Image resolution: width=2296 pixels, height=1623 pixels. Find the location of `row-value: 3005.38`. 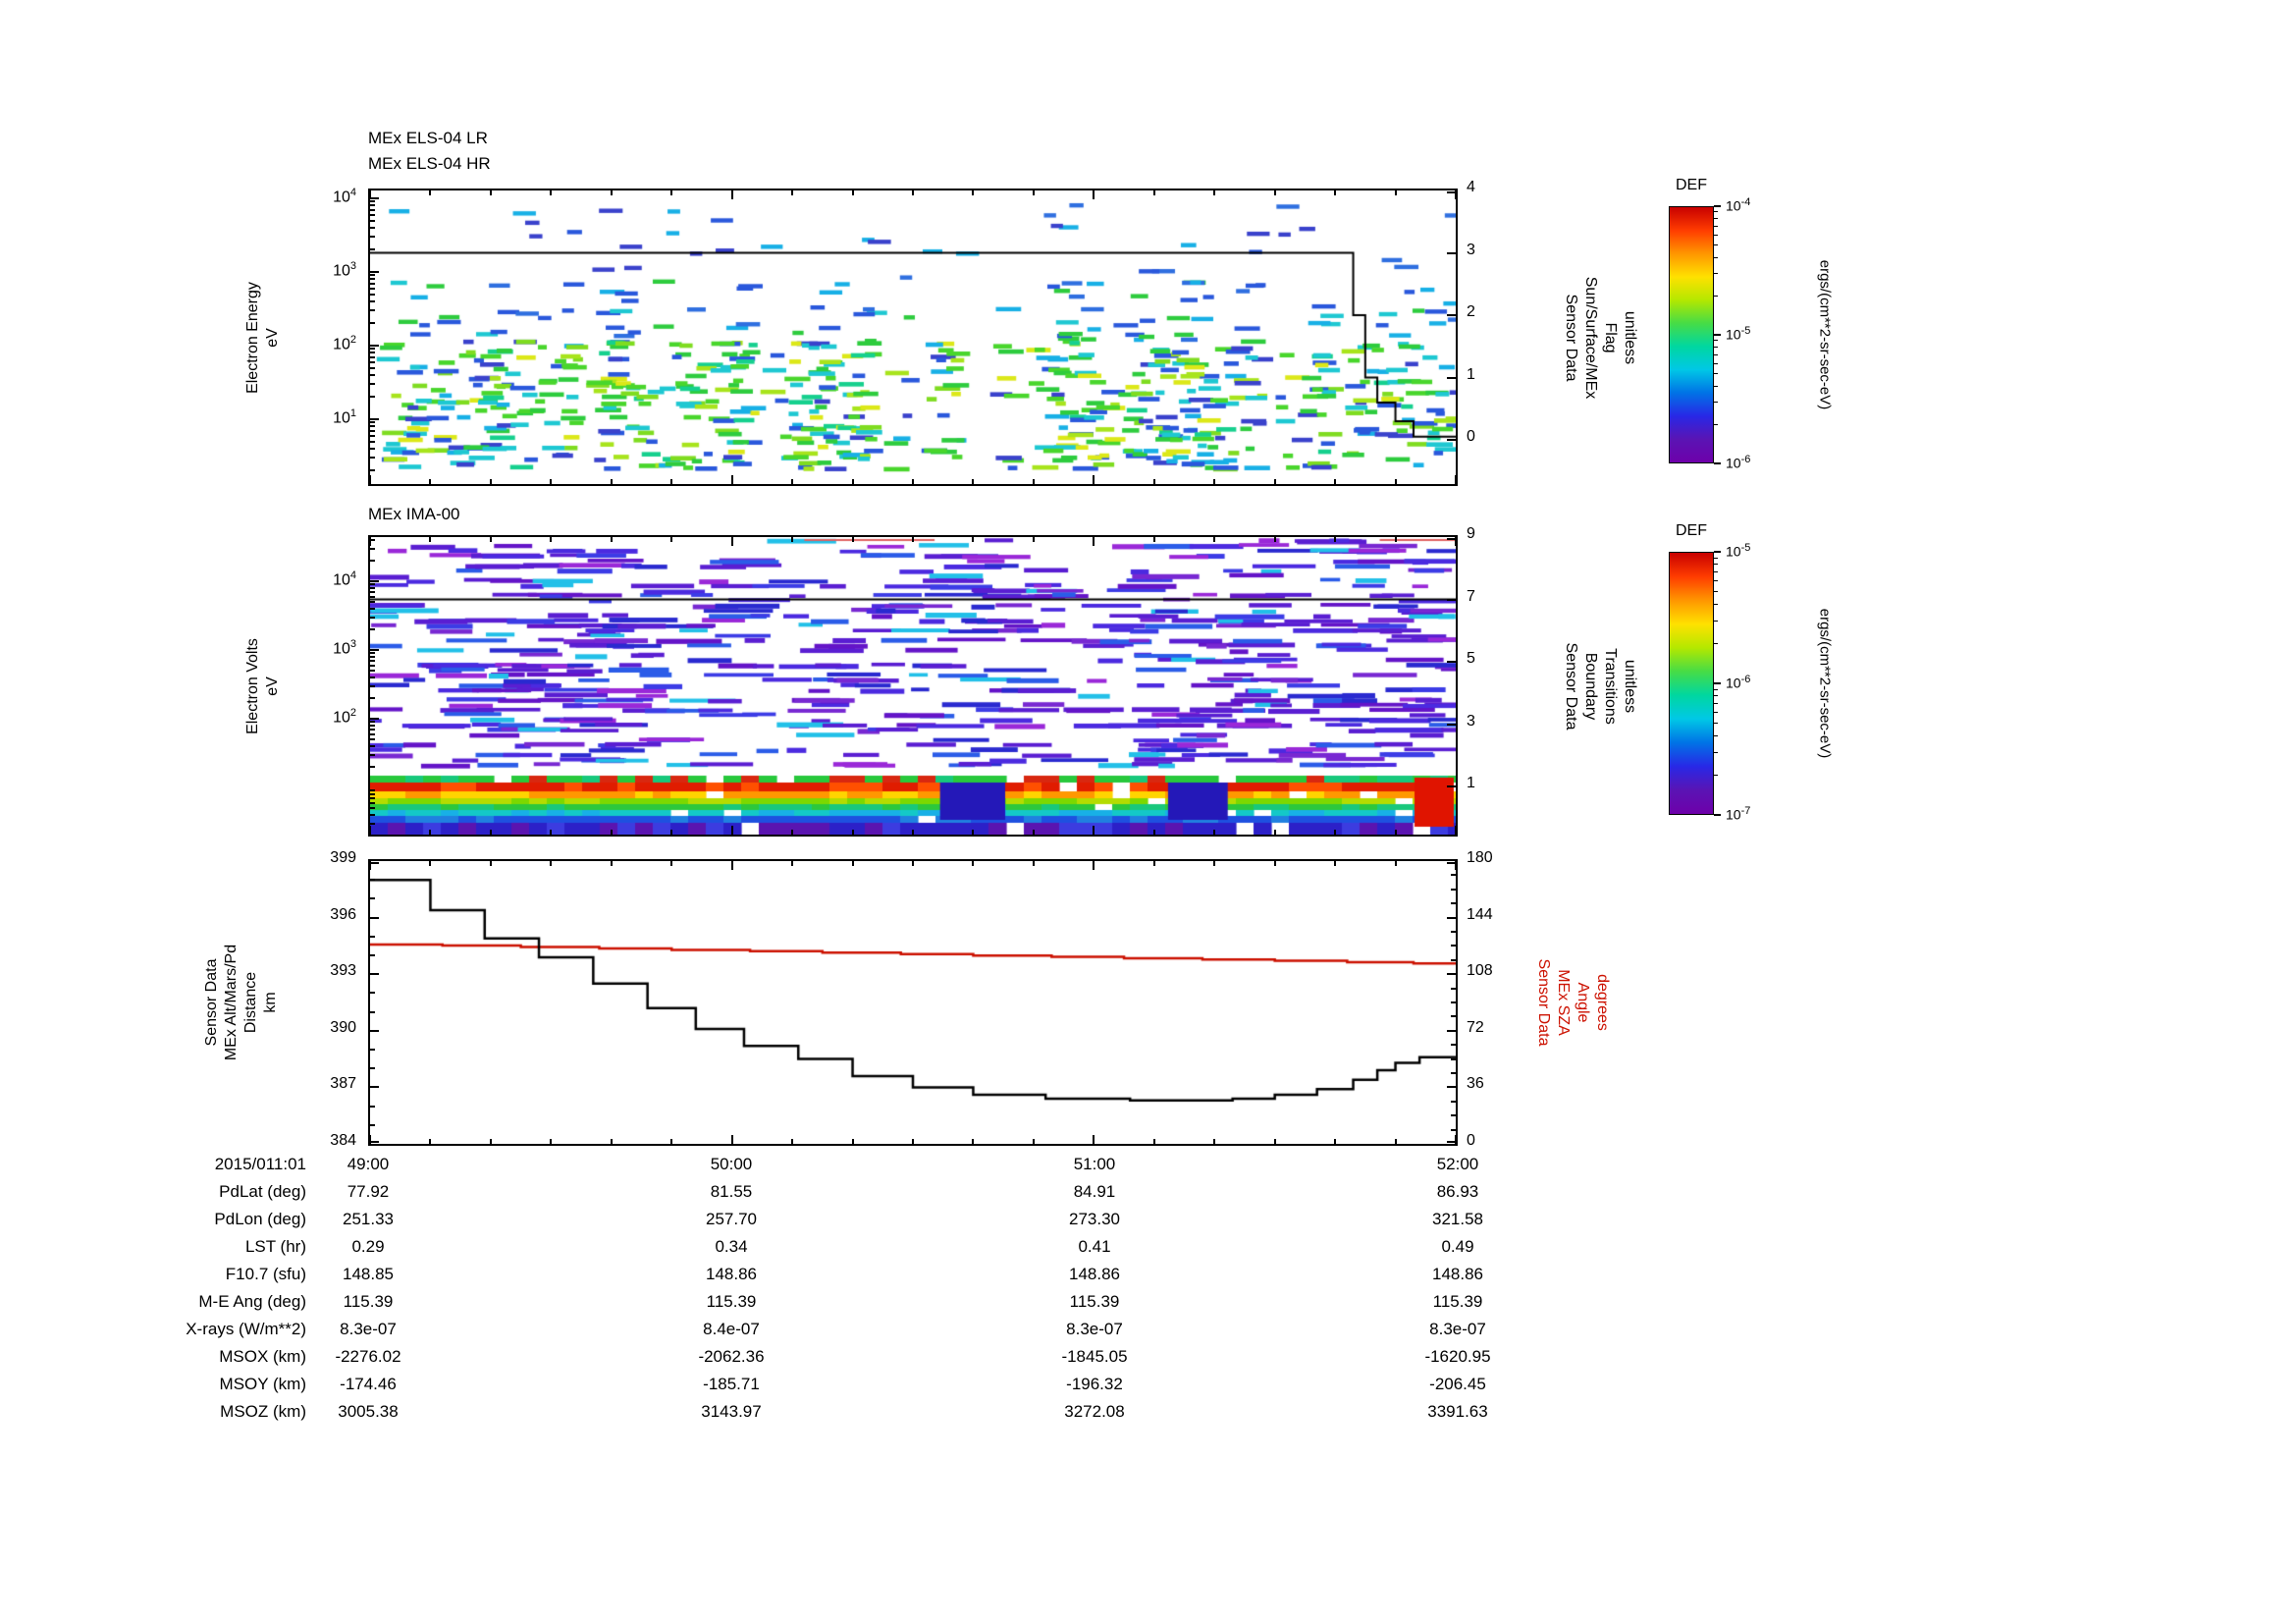

row-value: 3005.38 is located at coordinates (368, 1412).